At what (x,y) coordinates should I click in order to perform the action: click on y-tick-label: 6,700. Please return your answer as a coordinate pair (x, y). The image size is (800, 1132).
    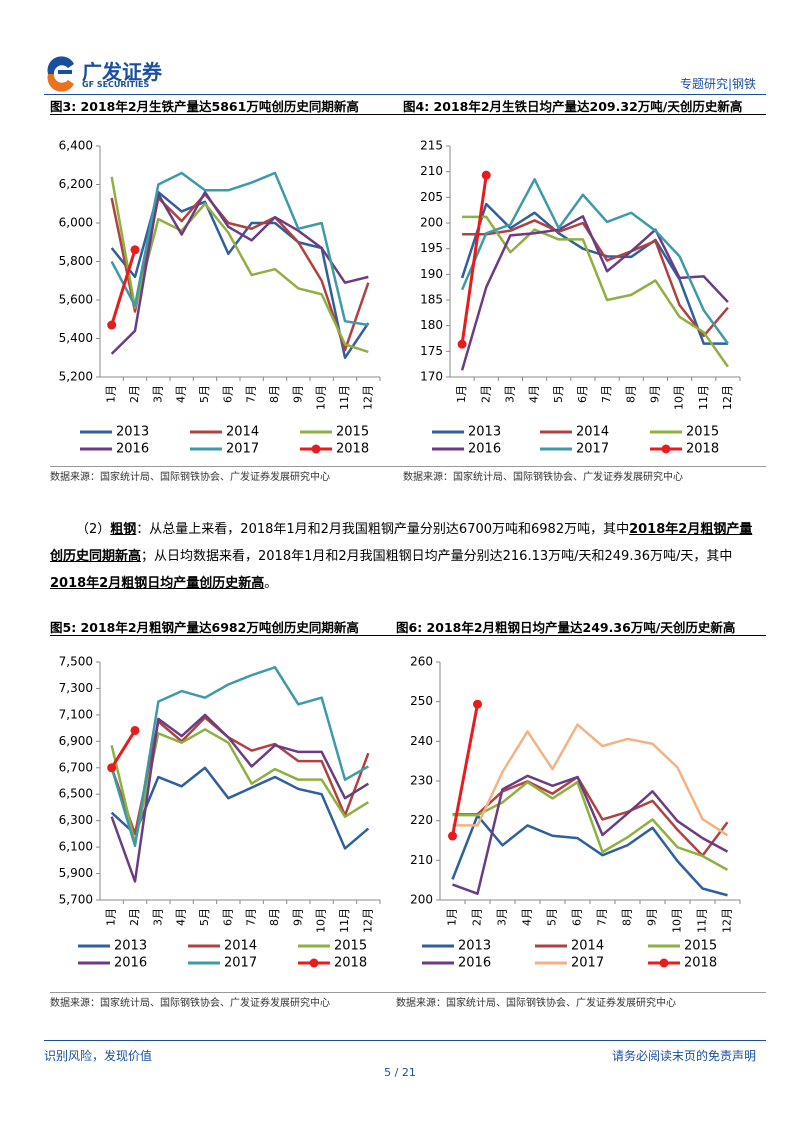
    Looking at the image, I should click on (76, 767).